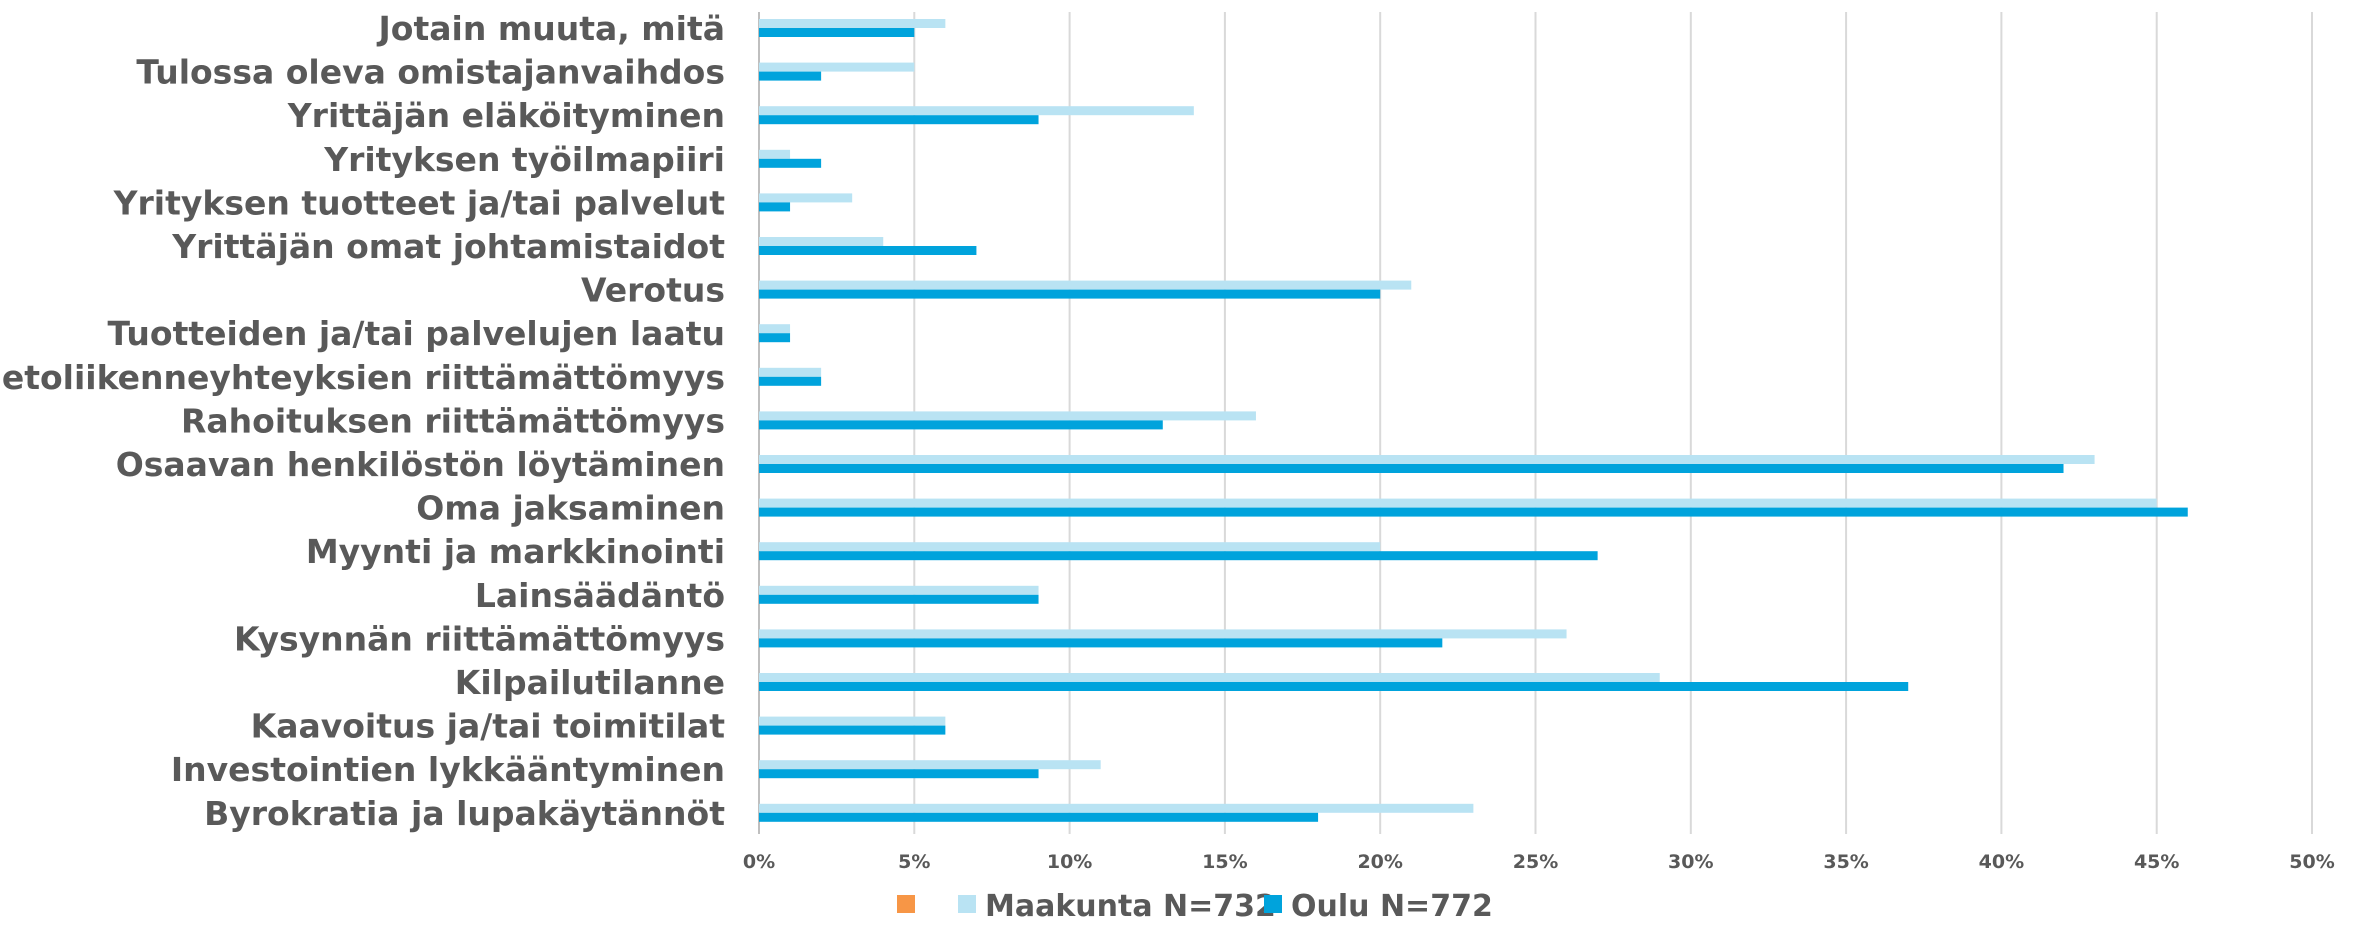 This screenshot has width=2359, height=928. I want to click on legend: Maakunta N=732 Oulu N=772, so click(1195, 906).